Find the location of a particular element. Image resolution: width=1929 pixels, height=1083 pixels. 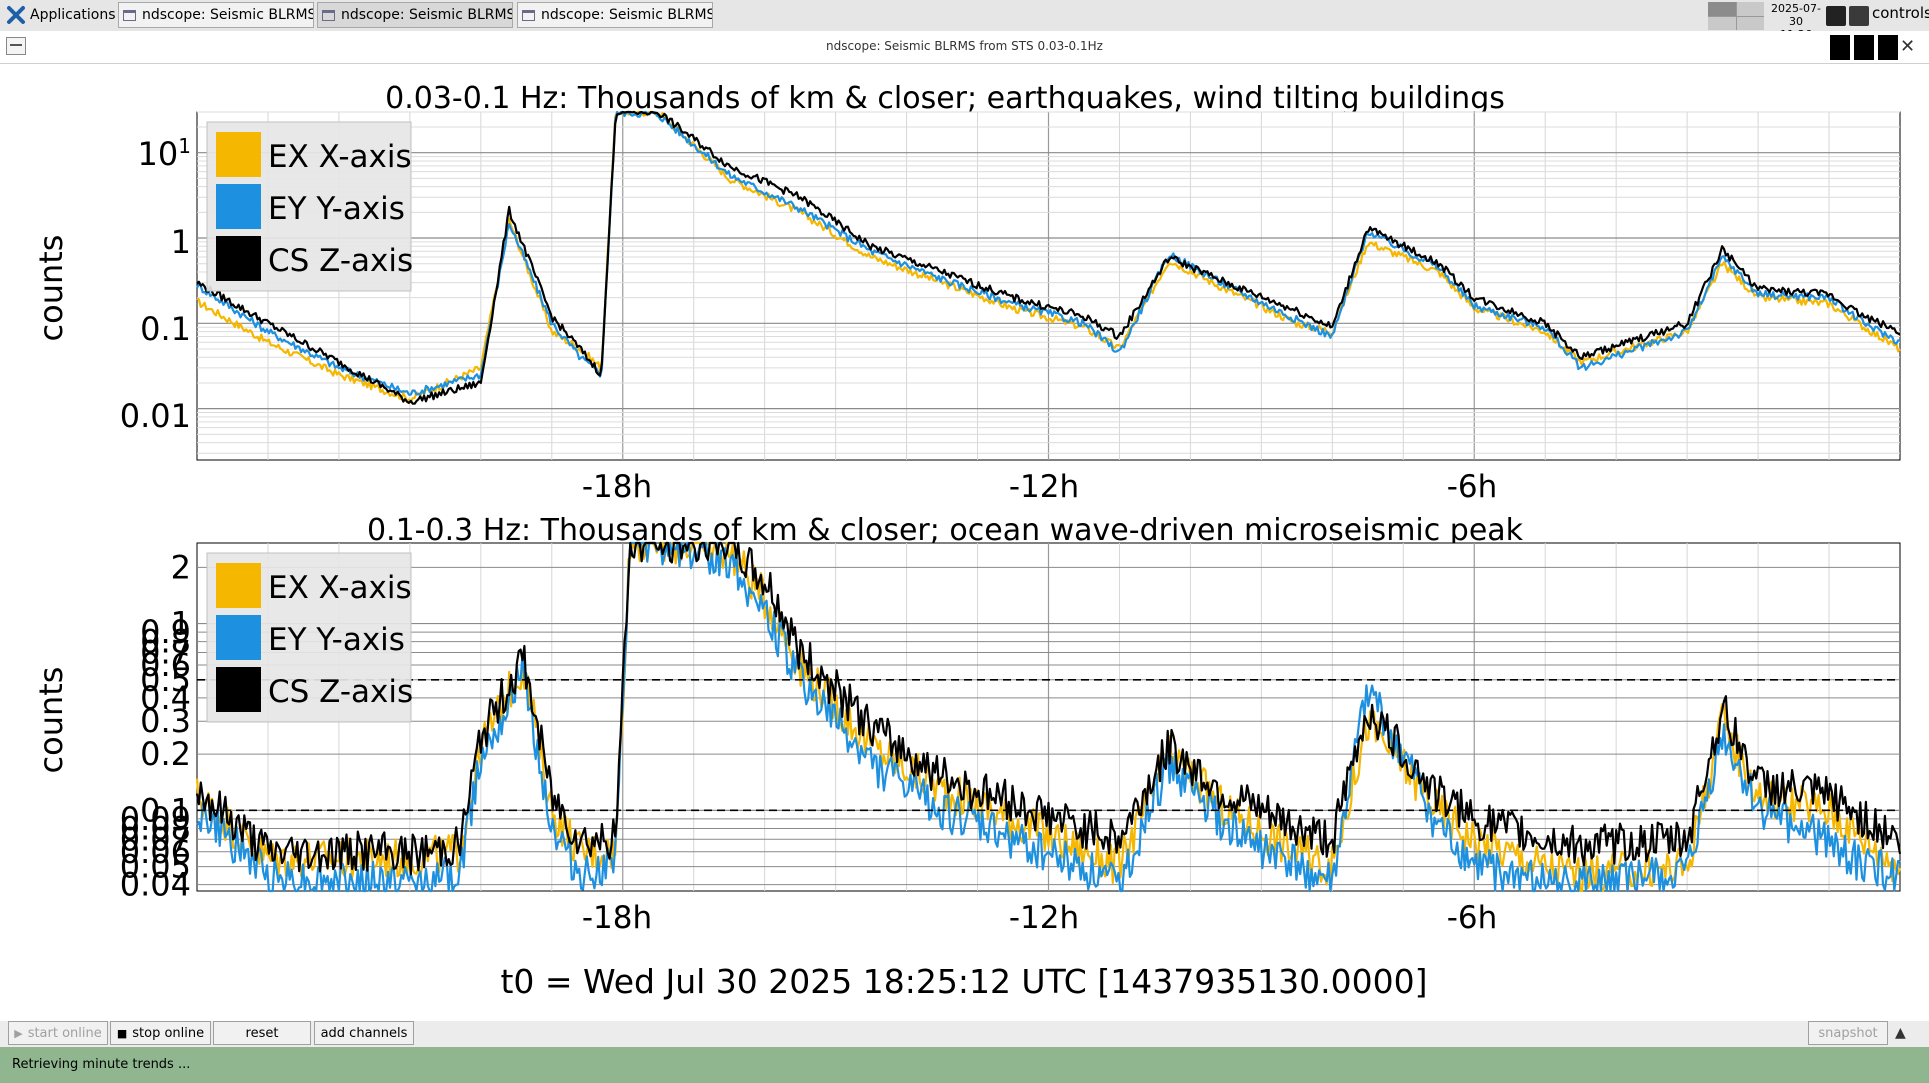

play-icon: ▶ is located at coordinates (18, 1033).